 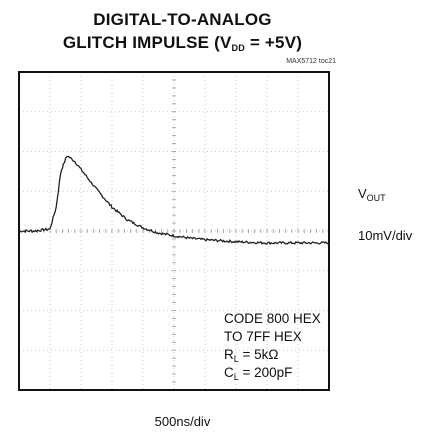 What do you see at coordinates (182, 421) in the screenshot?
I see `horizontal-scale: 500ns/div` at bounding box center [182, 421].